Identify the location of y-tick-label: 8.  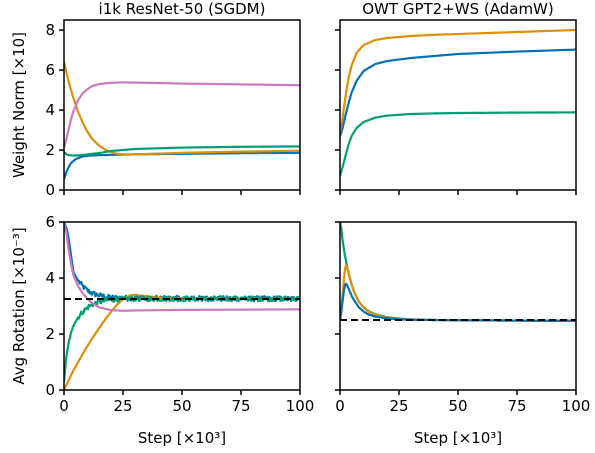
(50, 30).